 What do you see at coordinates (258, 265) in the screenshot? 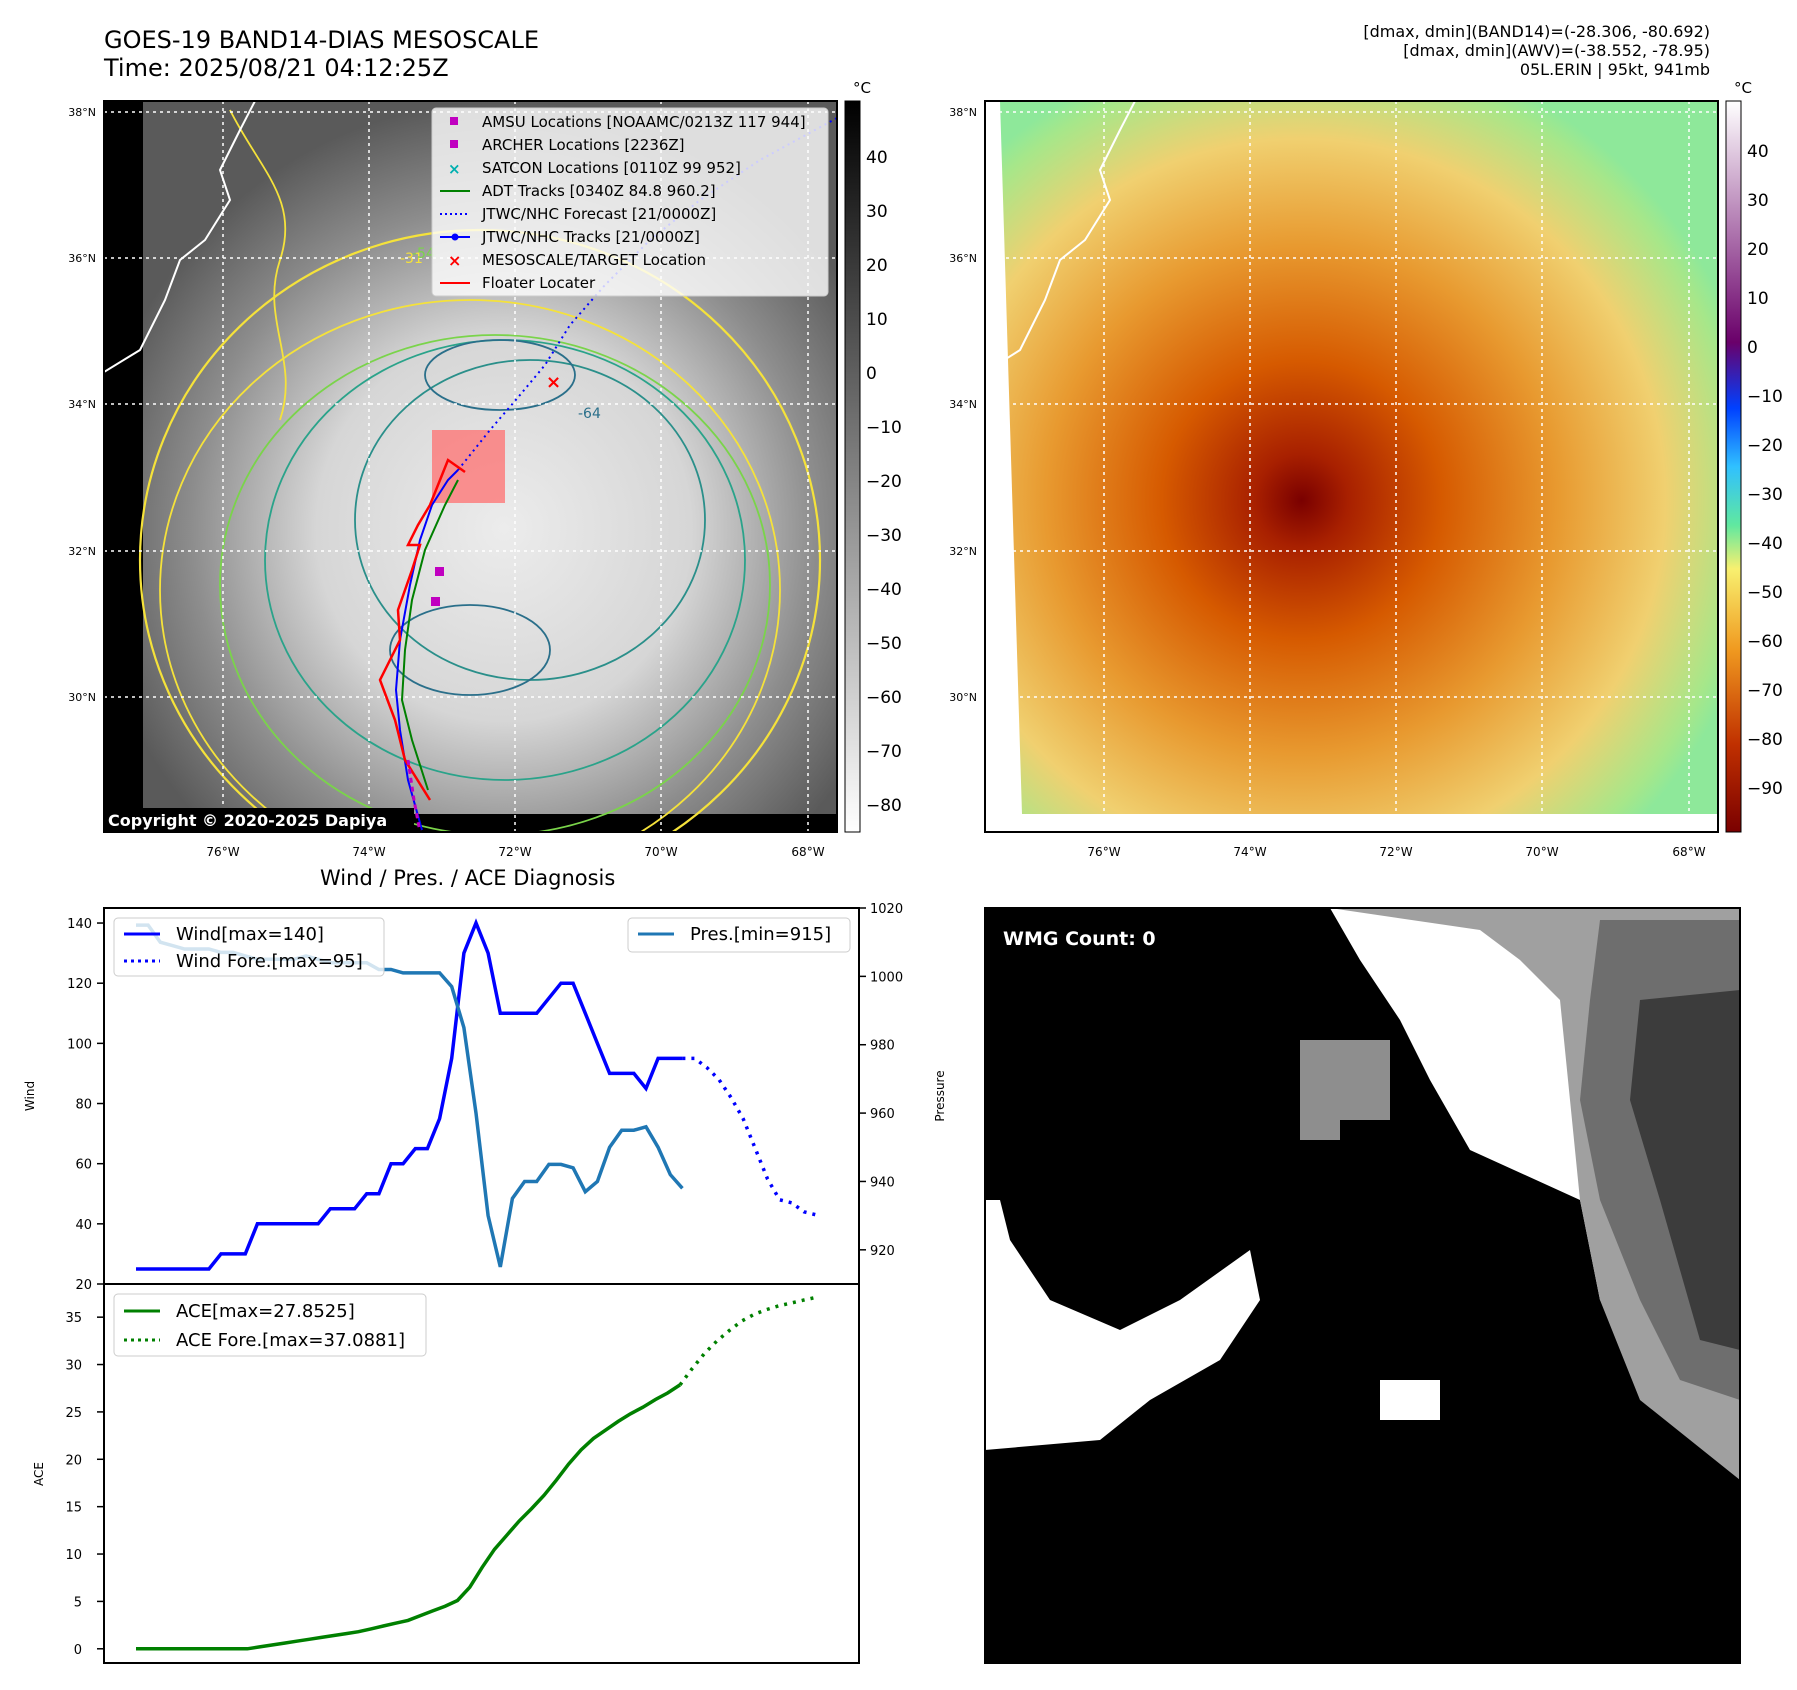
I see `contour-band` at bounding box center [258, 265].